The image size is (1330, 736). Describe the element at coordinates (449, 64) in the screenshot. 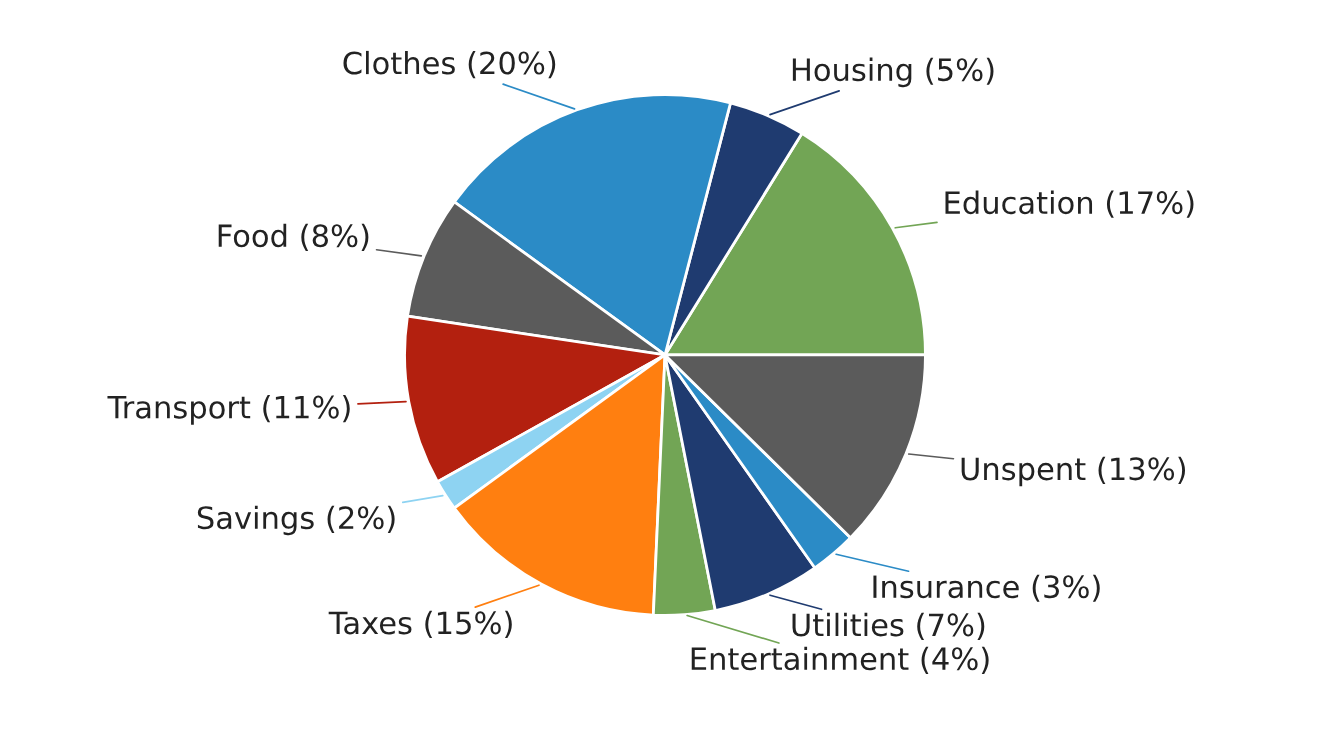

I see `slice-label: Clothes (20%)` at that location.